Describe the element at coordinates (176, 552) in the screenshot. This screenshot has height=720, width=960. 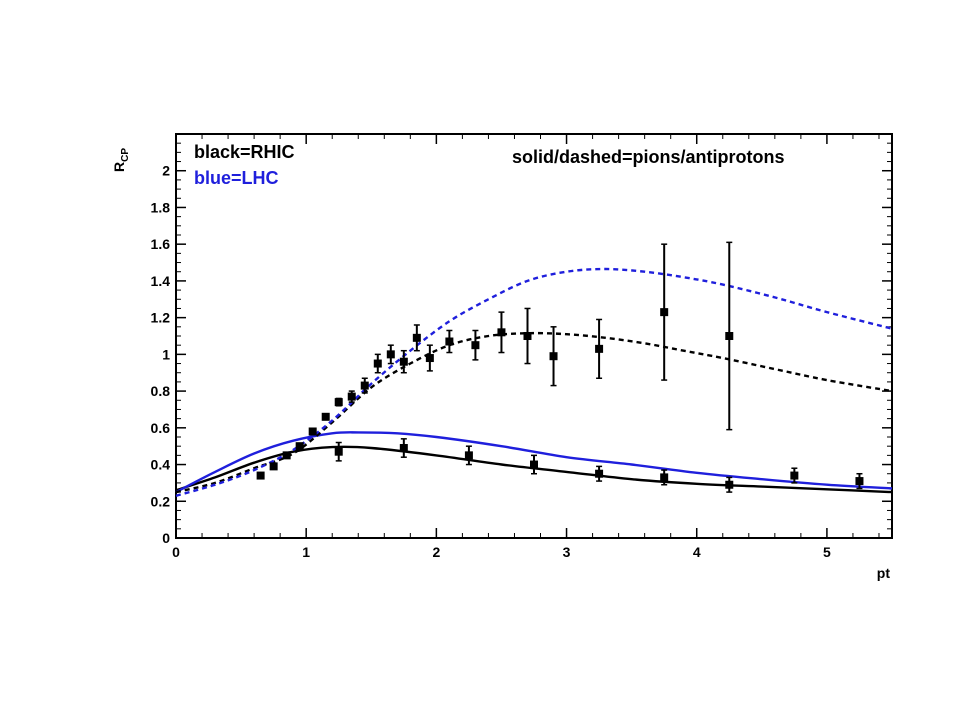
I see `x-tick-label: 0` at that location.